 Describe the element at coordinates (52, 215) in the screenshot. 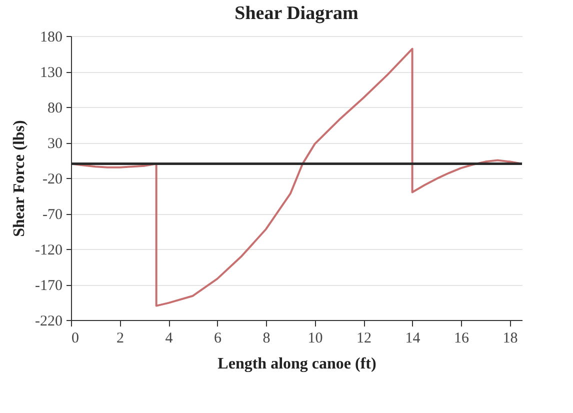

I see `y-tick-label: -70` at that location.